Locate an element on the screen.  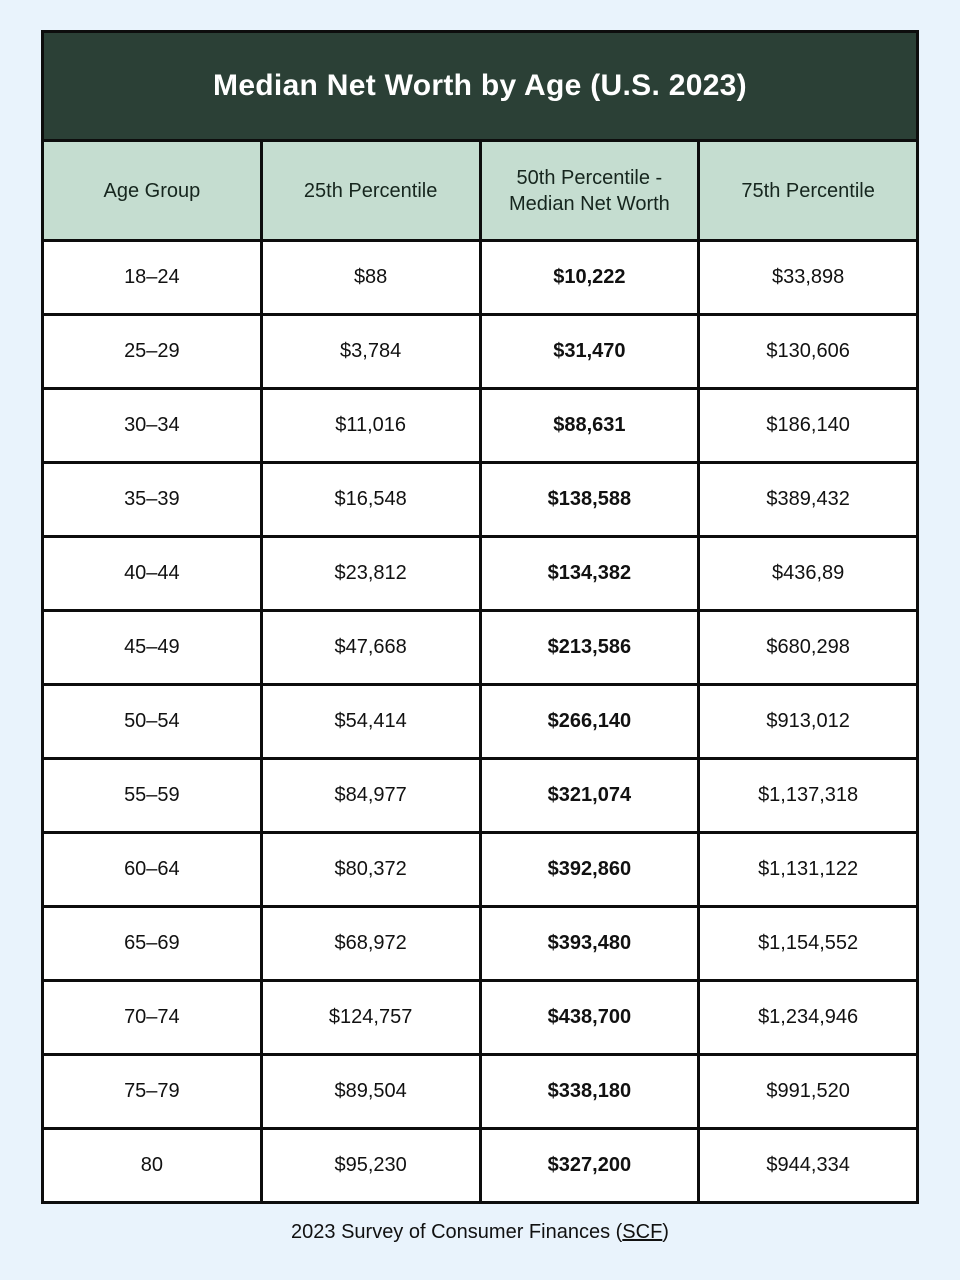
p75-cell: $913,012 is located at coordinates (808, 721).